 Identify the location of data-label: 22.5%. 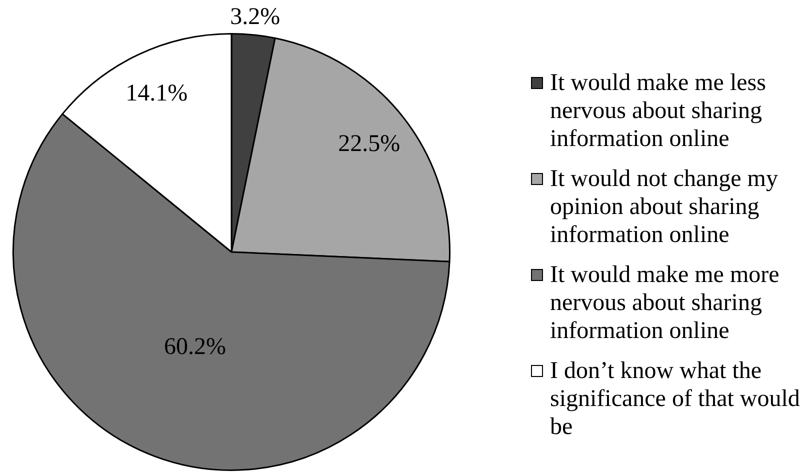
(369, 143).